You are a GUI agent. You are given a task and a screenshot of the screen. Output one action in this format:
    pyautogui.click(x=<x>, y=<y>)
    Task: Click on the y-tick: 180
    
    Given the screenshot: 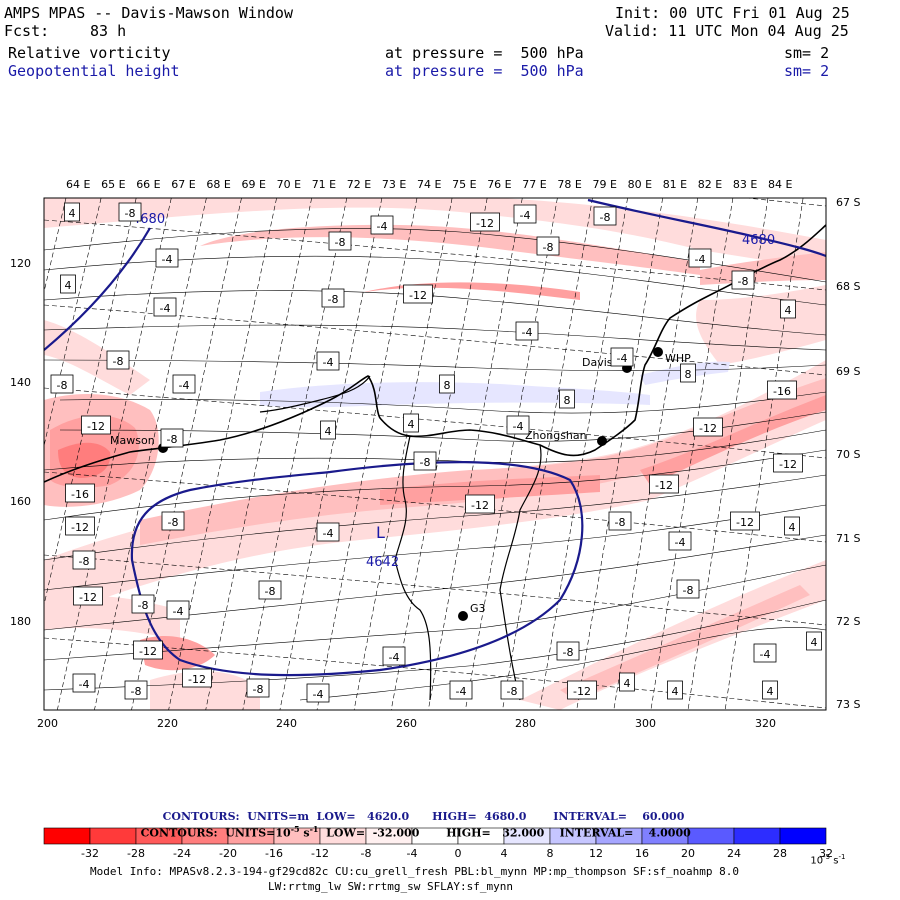 What is the action you would take?
    pyautogui.click(x=20, y=621)
    